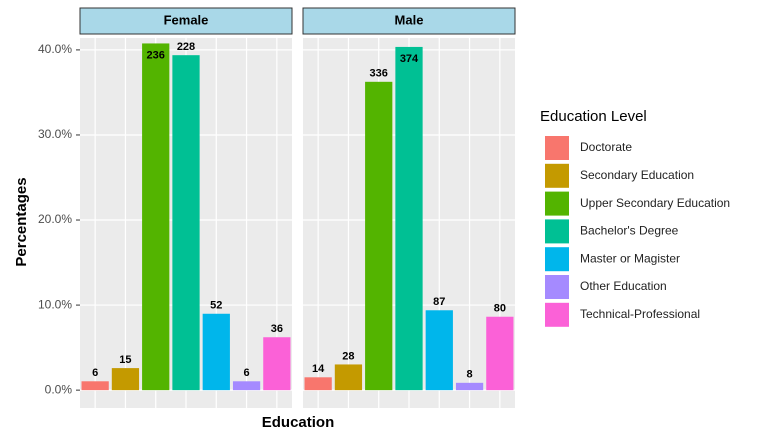  What do you see at coordinates (640, 314) in the screenshot?
I see `legend-label: Technical-Professional` at bounding box center [640, 314].